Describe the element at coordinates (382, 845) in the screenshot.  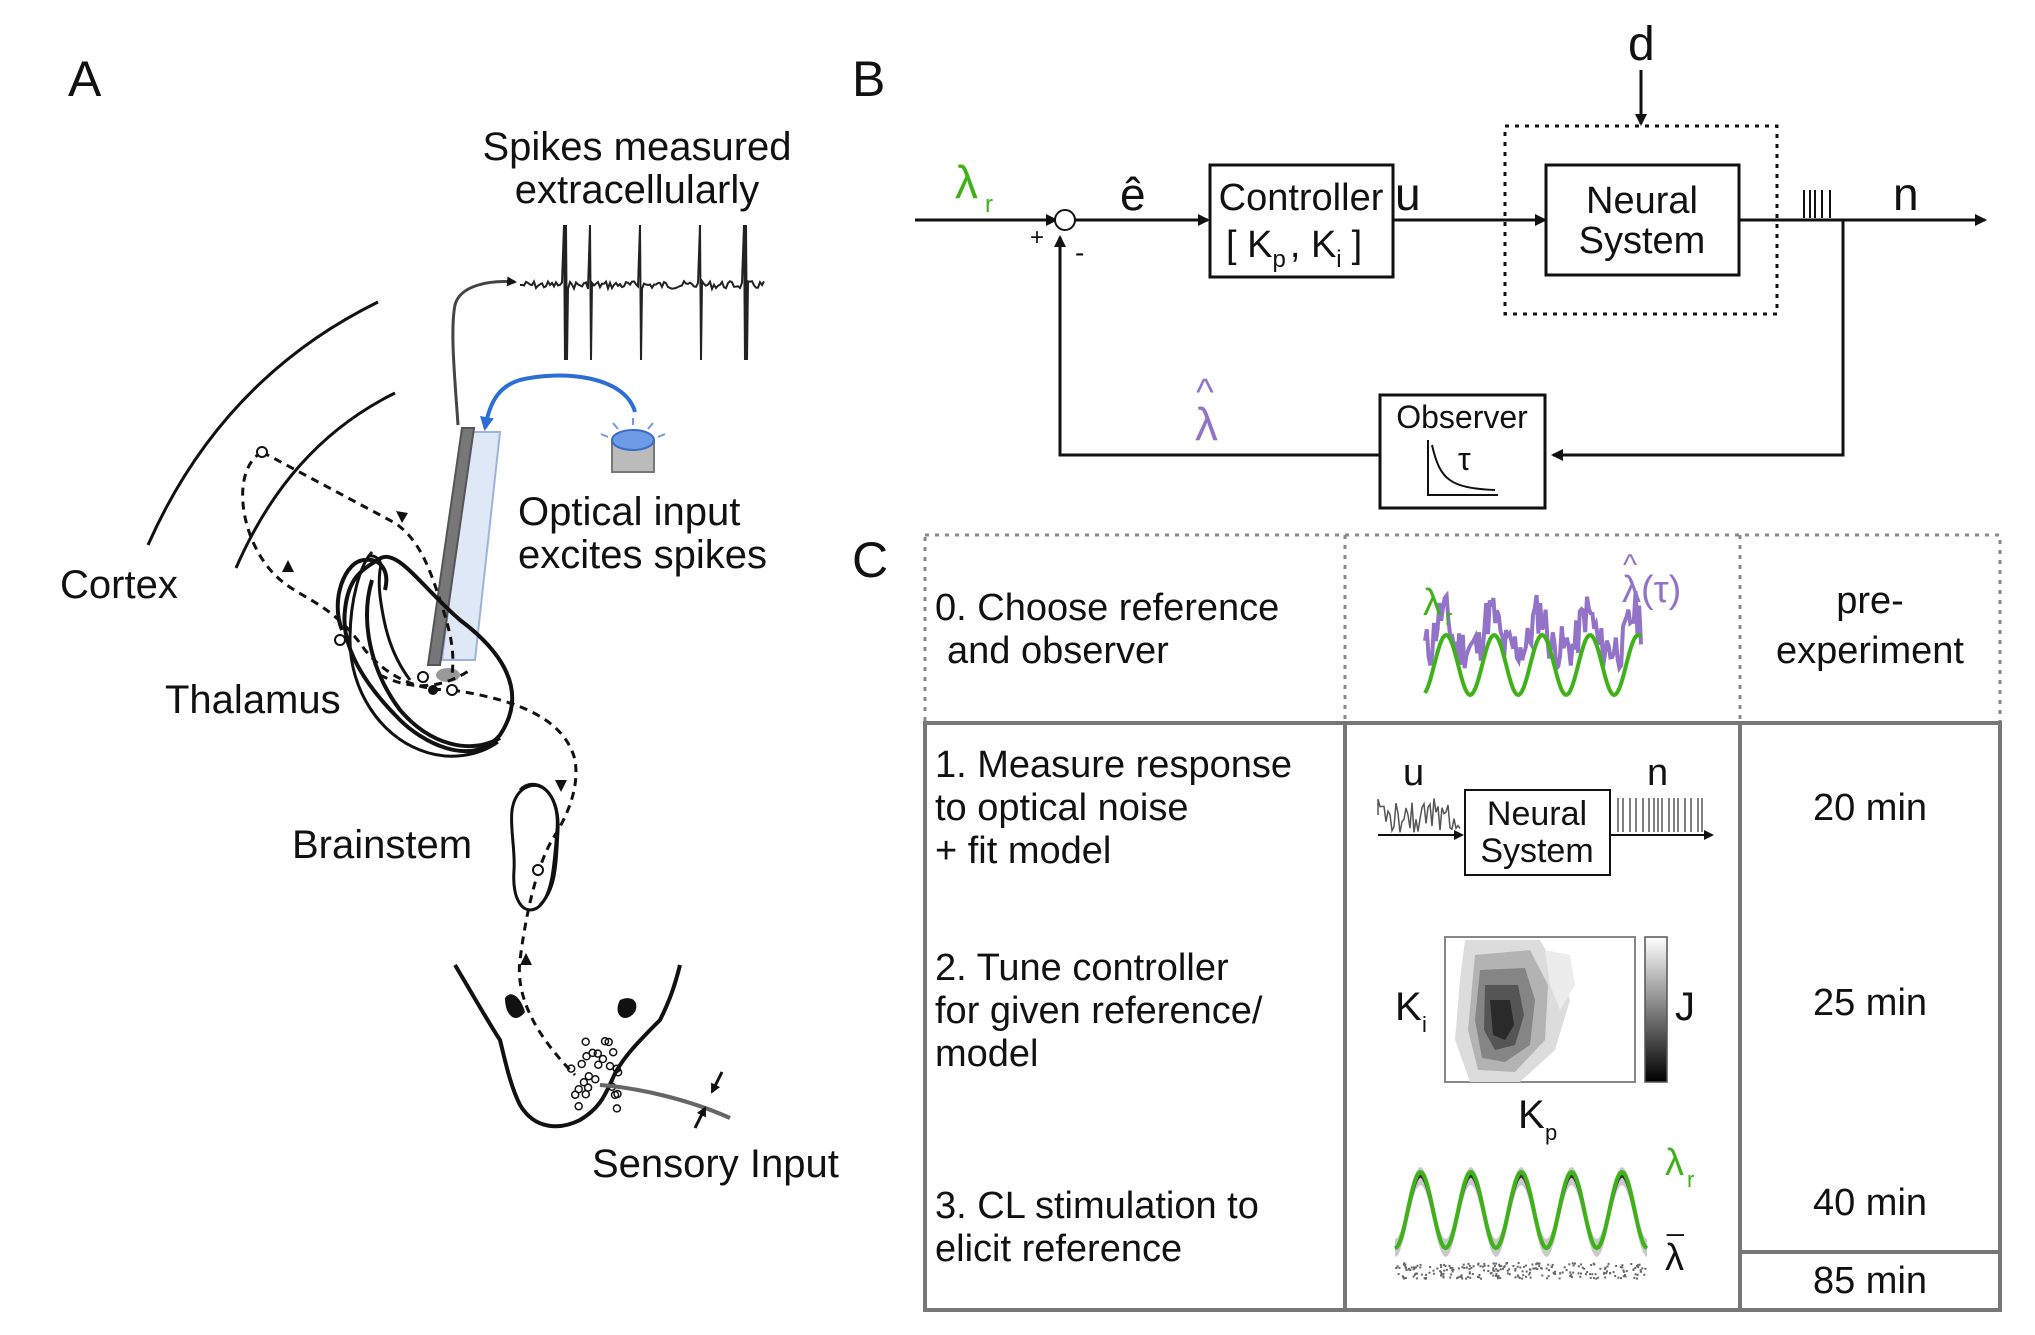
I see `brainstem-label: Brainstem` at that location.